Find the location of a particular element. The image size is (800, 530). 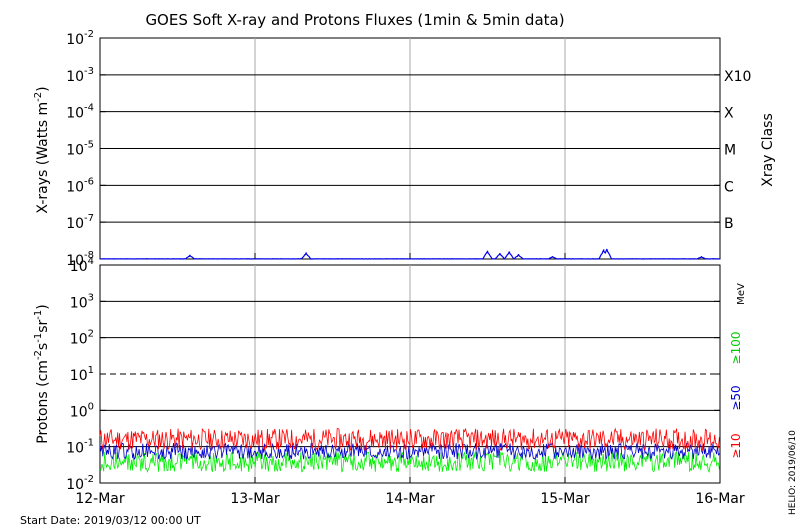

x-axis-tick-label: 16-Mar is located at coordinates (720, 499).